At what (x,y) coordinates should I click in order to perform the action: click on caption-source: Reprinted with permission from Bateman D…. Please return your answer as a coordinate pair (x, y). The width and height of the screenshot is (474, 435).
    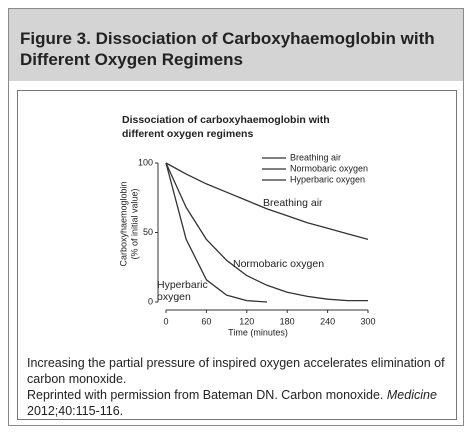
    Looking at the image, I should click on (237, 403).